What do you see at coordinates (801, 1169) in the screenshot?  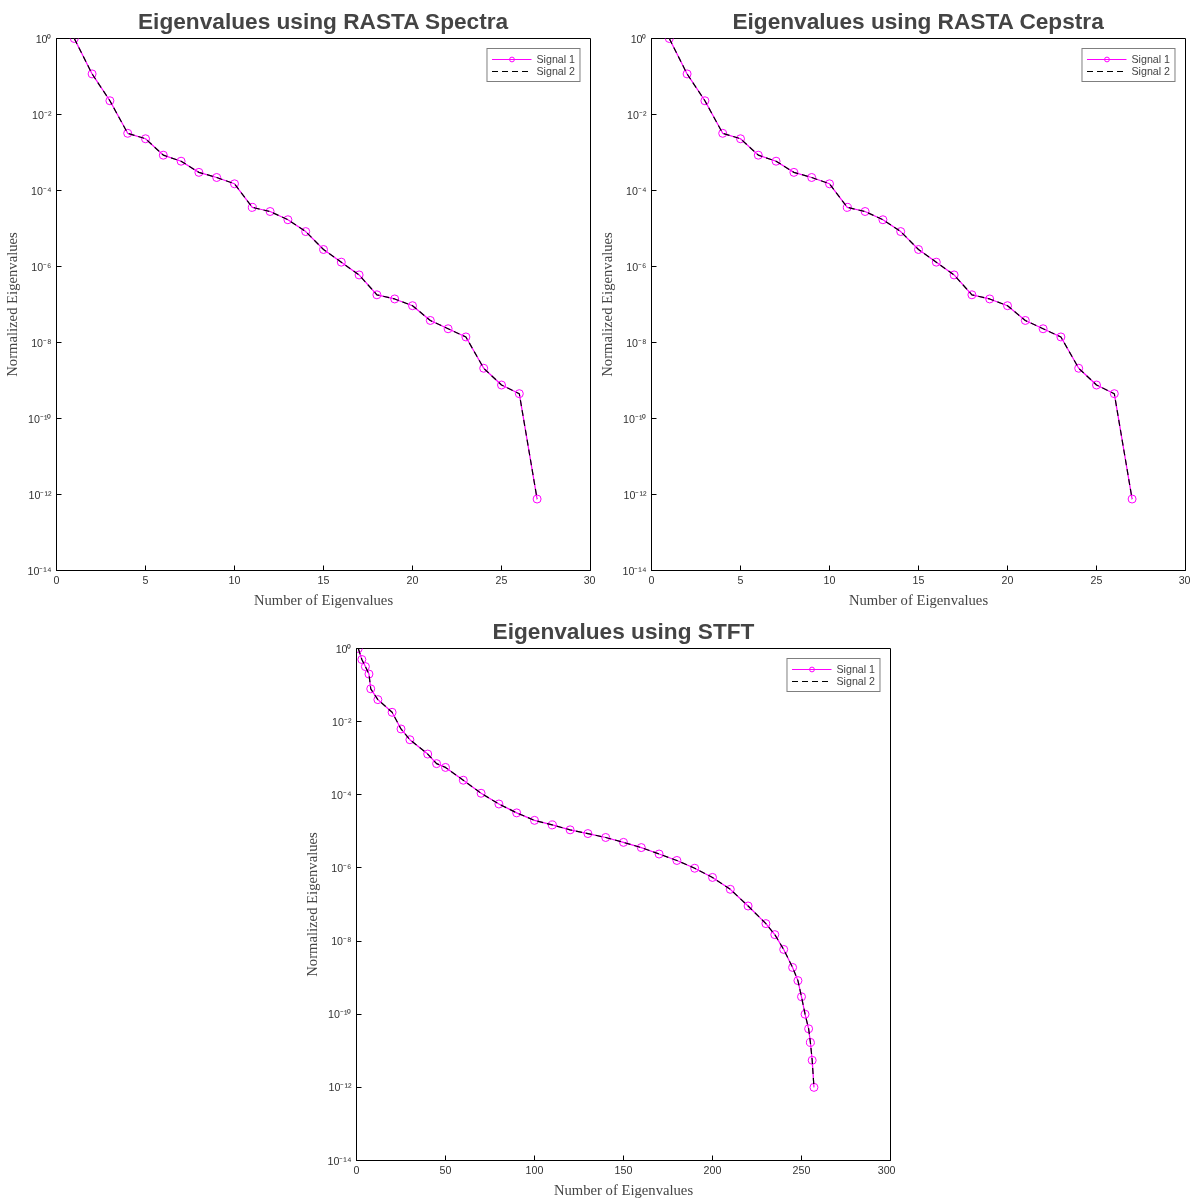 I see `x-tick-label: 250` at bounding box center [801, 1169].